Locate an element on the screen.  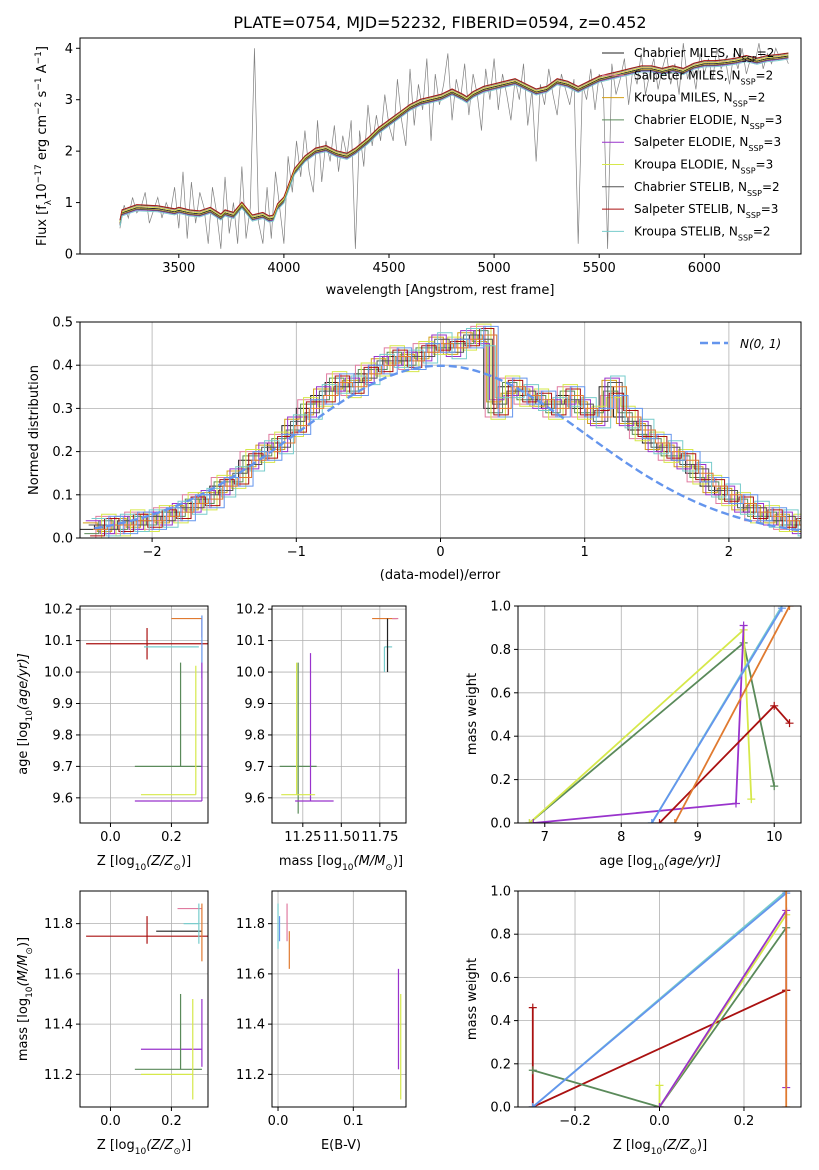
legend-name: Chabrier MILES, N is located at coordinates (688, 53).